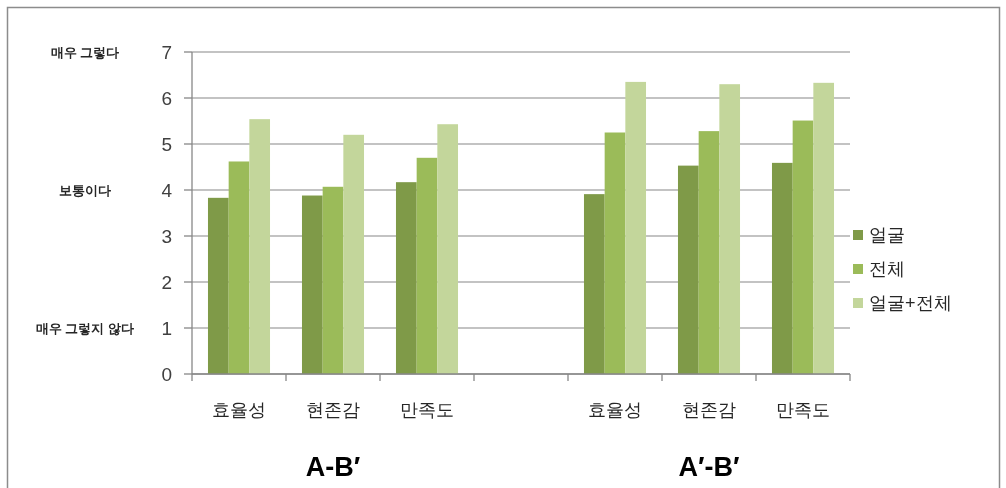 This screenshot has width=1006, height=488. I want to click on text: 매우 그렇다, so click(85, 52).